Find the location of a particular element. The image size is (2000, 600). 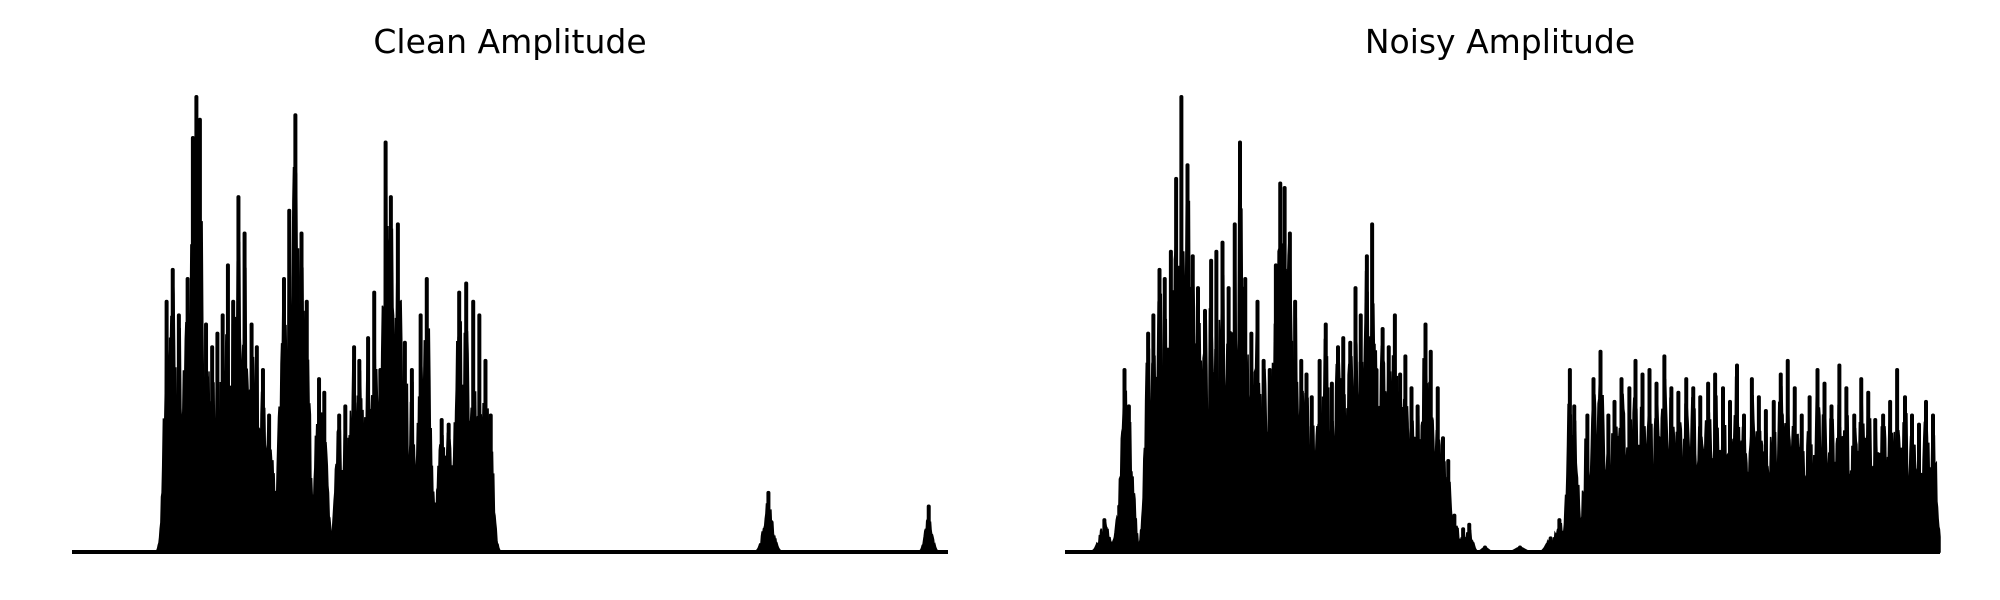

noisy-amplitude-title: Noisy Amplitude is located at coordinates (1500, 41).